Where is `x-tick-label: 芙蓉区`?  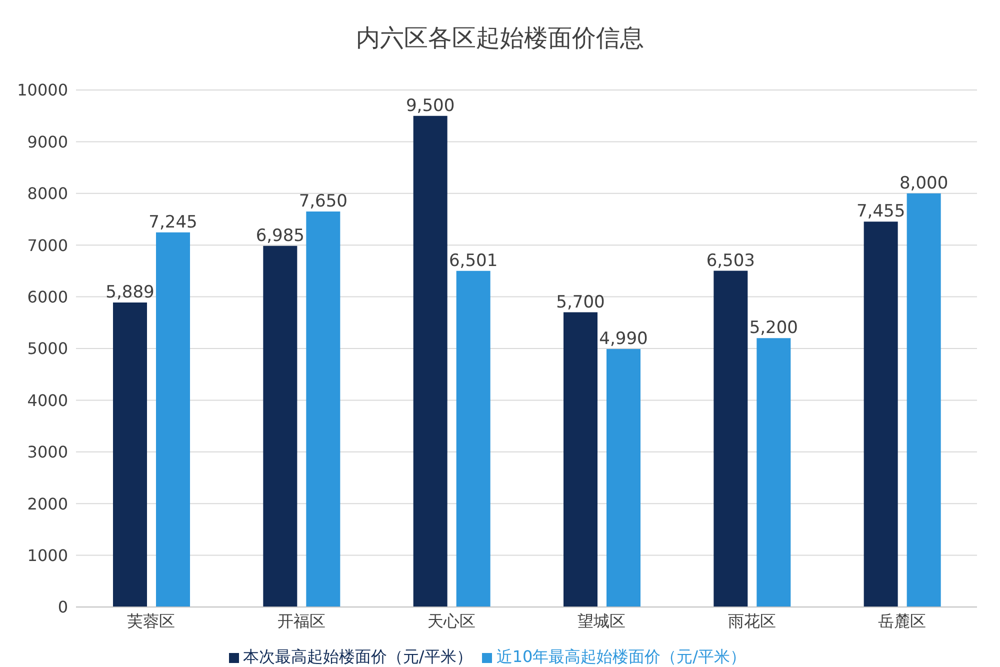 x-tick-label: 芙蓉区 is located at coordinates (151, 620).